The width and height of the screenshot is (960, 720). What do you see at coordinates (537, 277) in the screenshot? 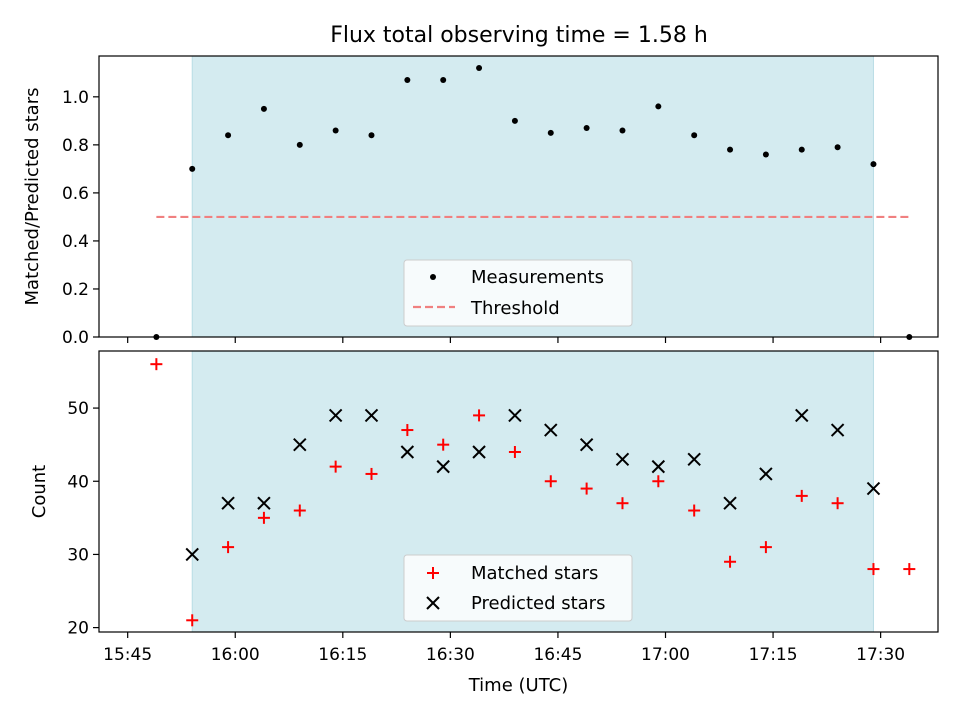
I see `legend-label-measurements: Measurements` at bounding box center [537, 277].